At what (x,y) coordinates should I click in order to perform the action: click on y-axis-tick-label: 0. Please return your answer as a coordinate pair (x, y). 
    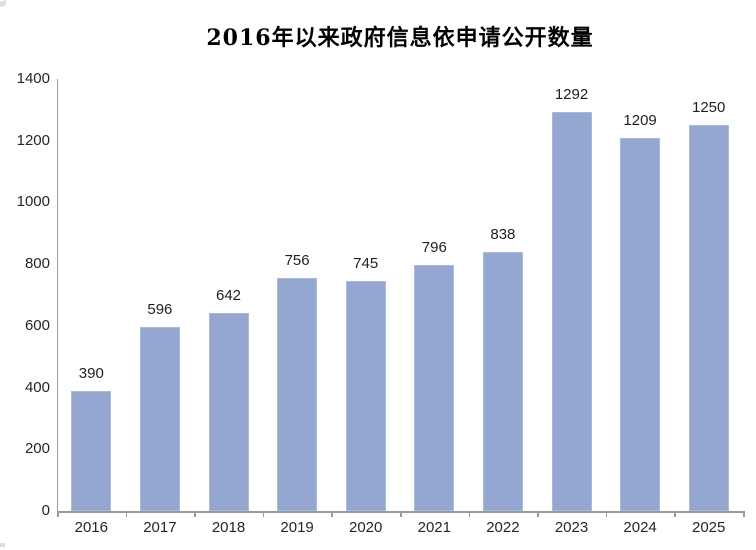
    Looking at the image, I should click on (45, 510).